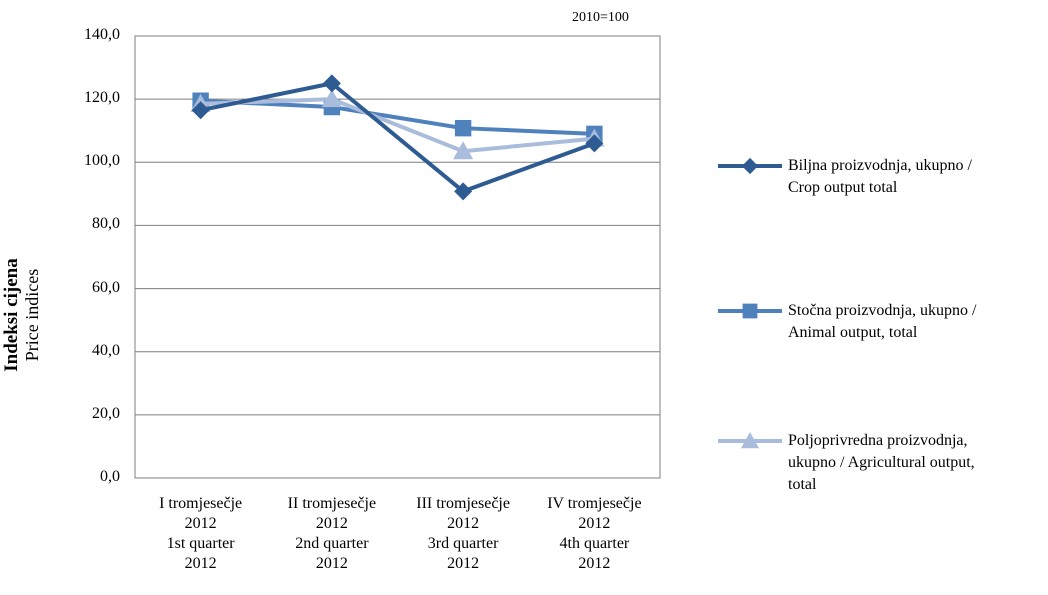 This screenshot has width=1048, height=595. I want to click on x-category-line: 3rd quarter, so click(463, 543).